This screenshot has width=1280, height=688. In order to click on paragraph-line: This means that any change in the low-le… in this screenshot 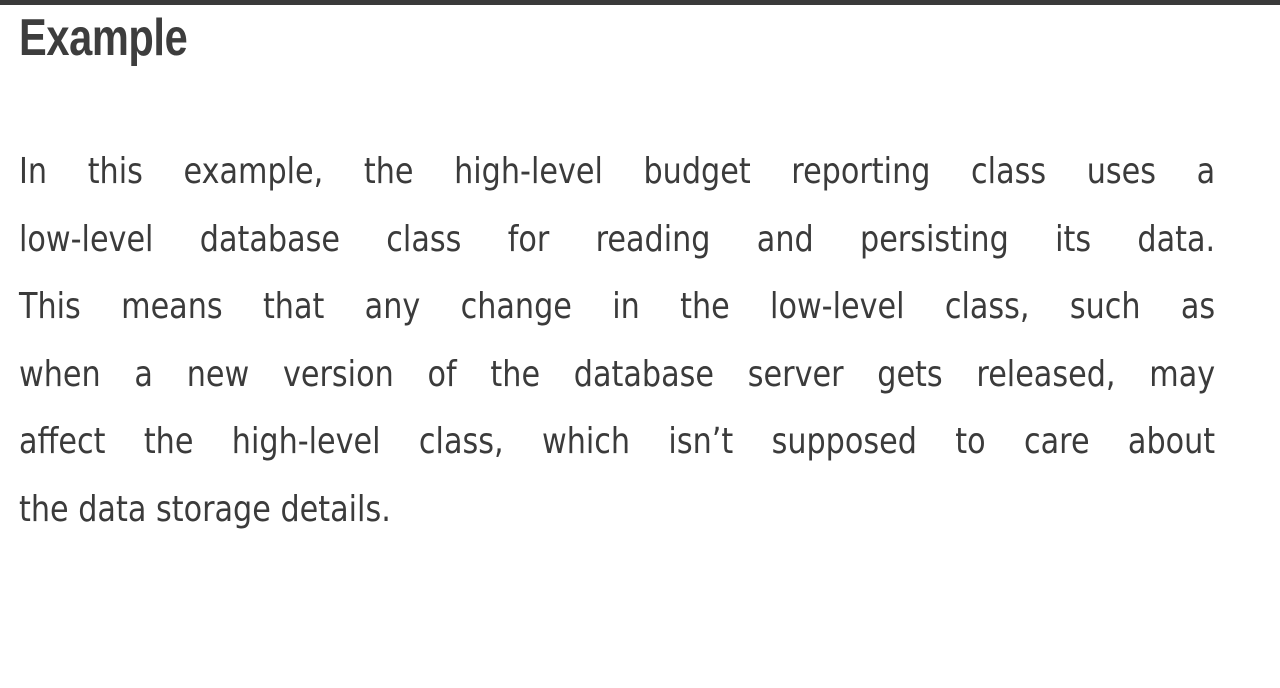, I will do `click(617, 307)`.